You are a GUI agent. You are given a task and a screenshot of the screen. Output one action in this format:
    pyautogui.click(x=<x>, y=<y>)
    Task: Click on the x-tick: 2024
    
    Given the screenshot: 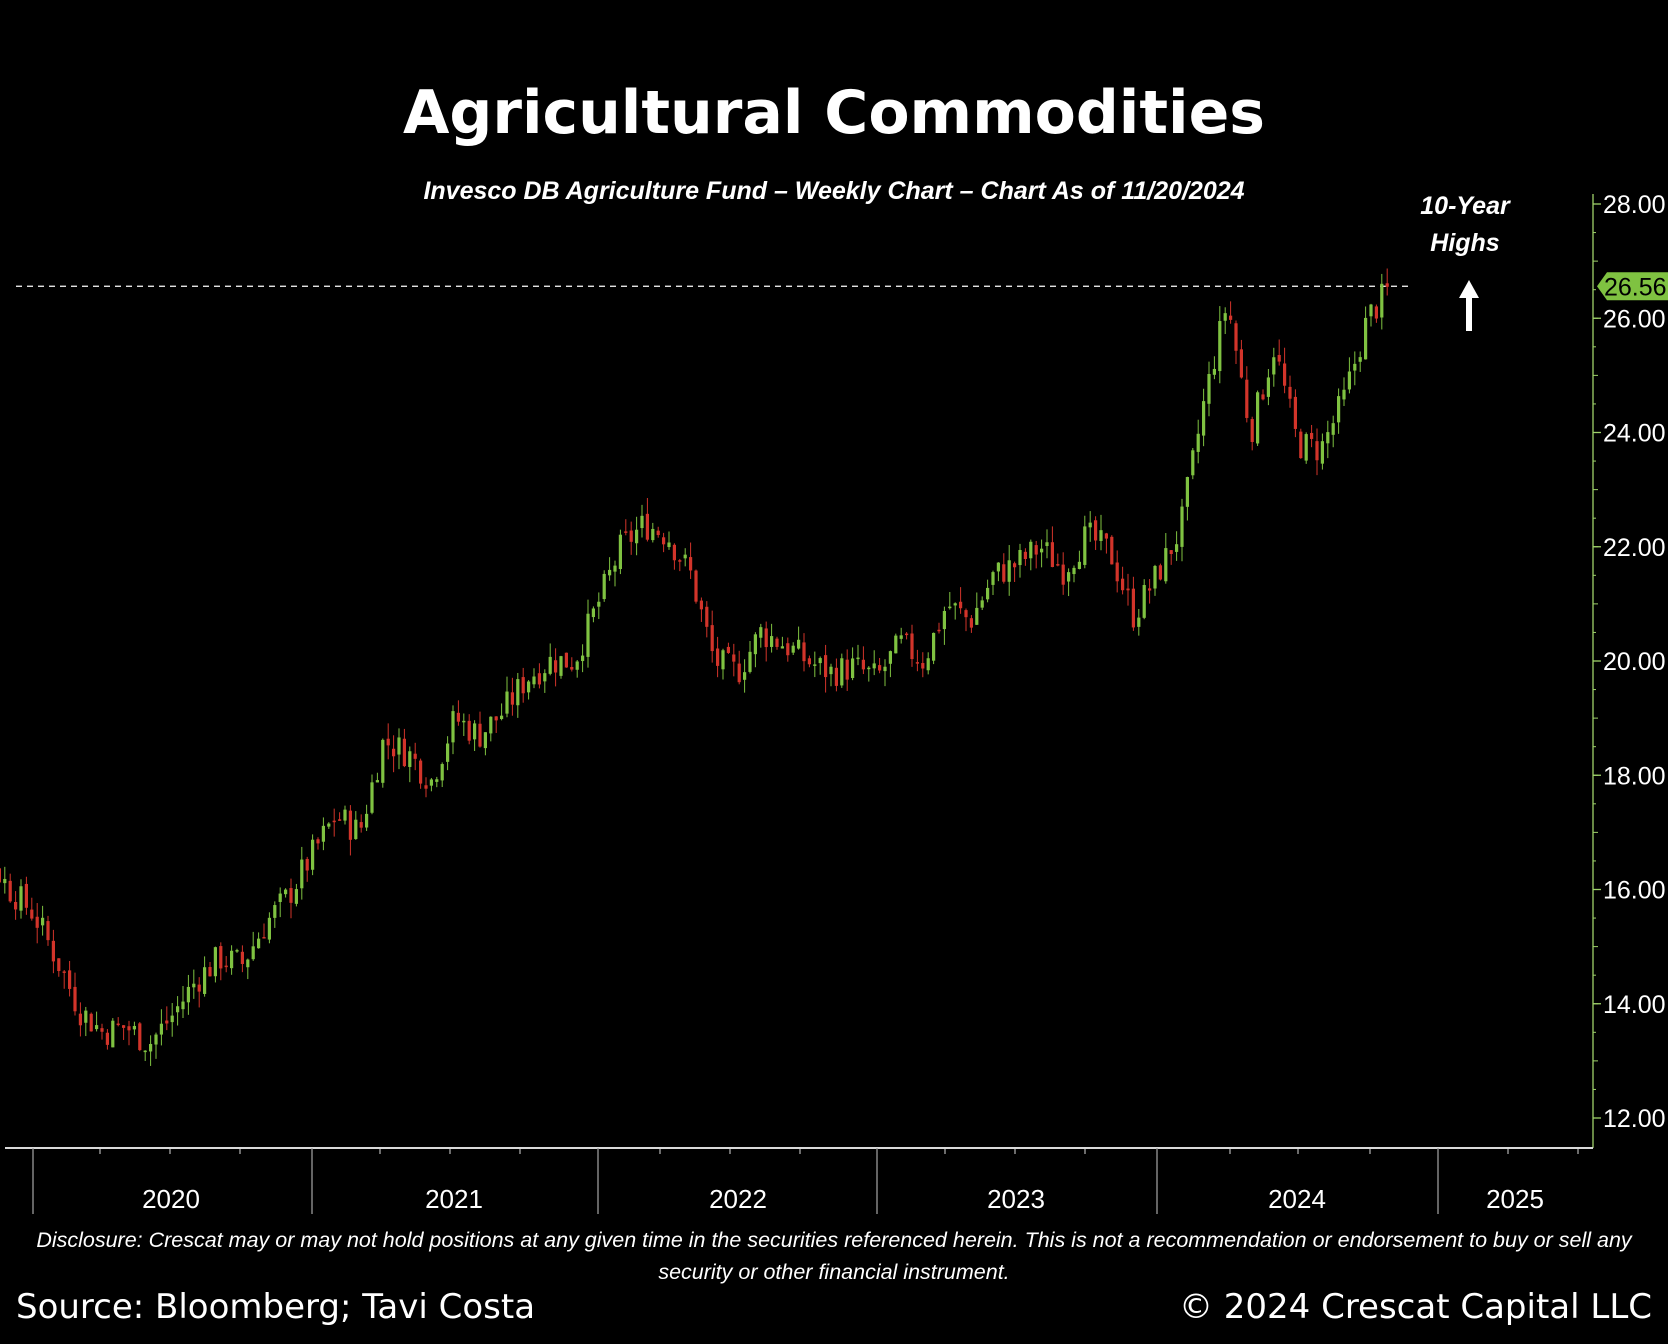 What is the action you would take?
    pyautogui.click(x=1241, y=1181)
    